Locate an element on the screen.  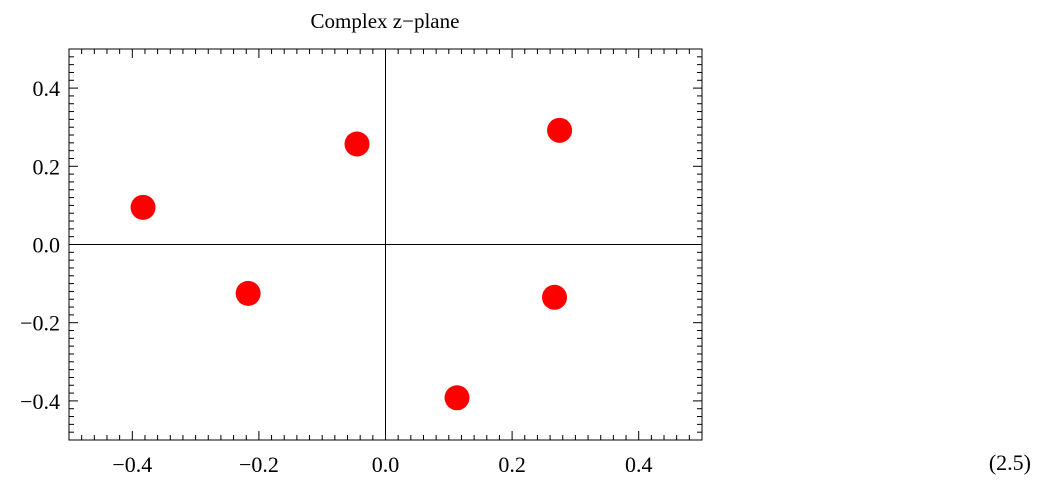
y-tick-label: −0.2 is located at coordinates (40, 323).